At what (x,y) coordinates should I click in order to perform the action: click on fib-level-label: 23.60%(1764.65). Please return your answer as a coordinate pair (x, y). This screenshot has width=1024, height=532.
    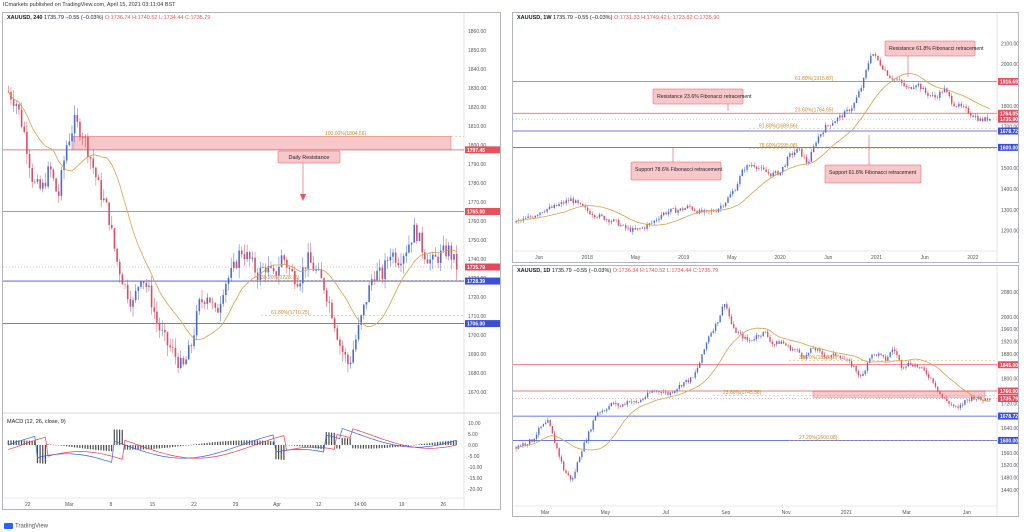
    Looking at the image, I should click on (814, 111).